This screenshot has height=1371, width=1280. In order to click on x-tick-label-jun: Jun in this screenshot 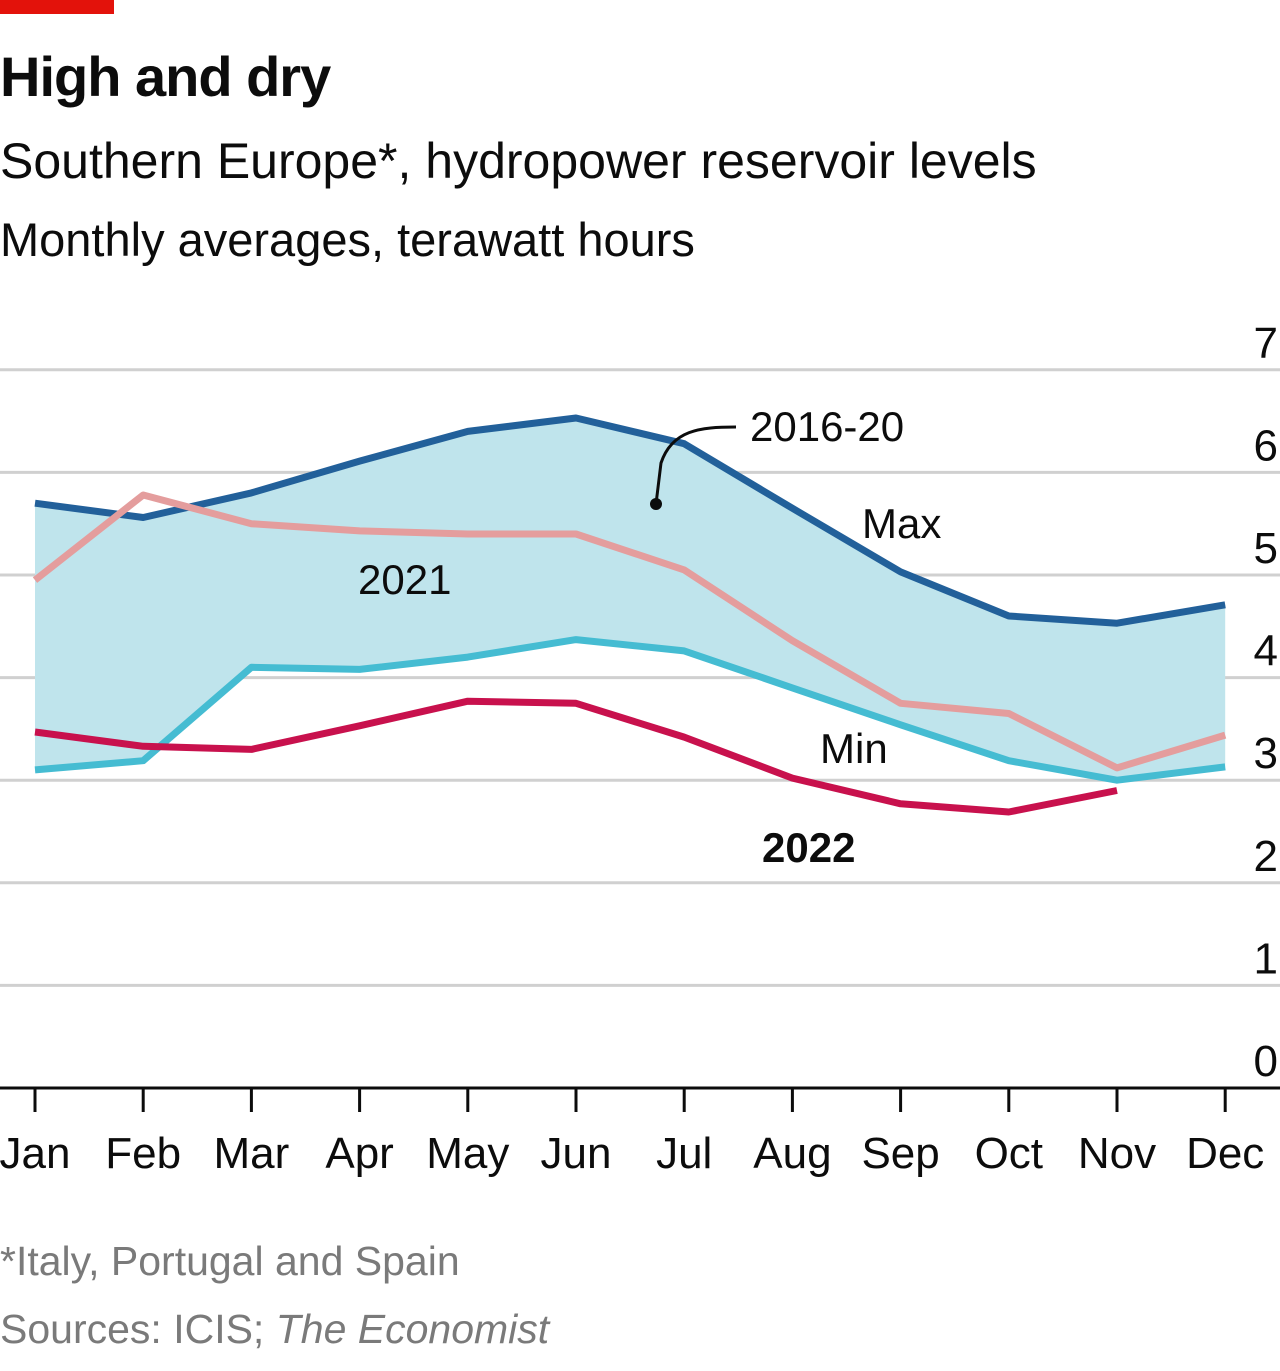, I will do `click(576, 1153)`.